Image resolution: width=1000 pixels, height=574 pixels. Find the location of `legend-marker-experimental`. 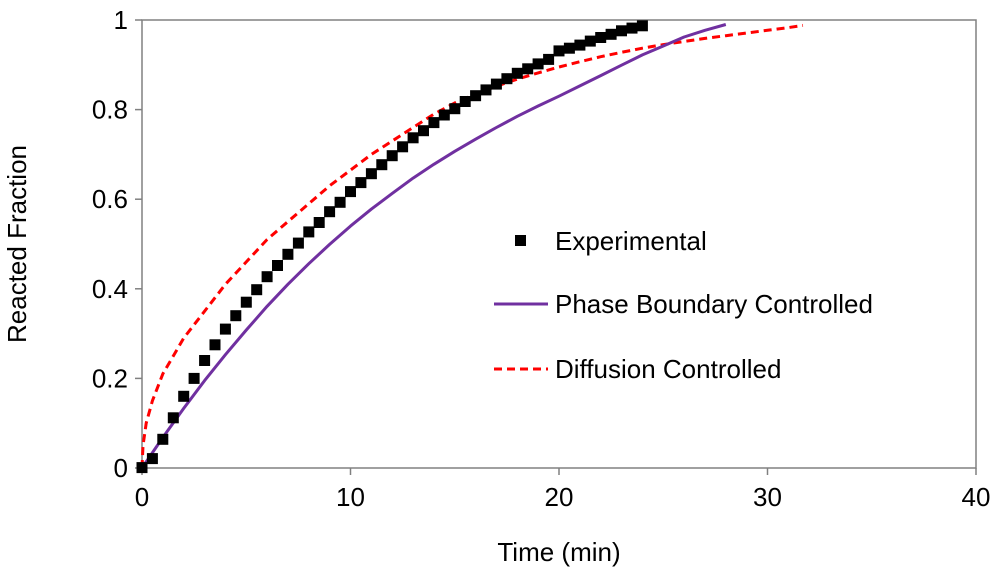

legend-marker-experimental is located at coordinates (520, 240).